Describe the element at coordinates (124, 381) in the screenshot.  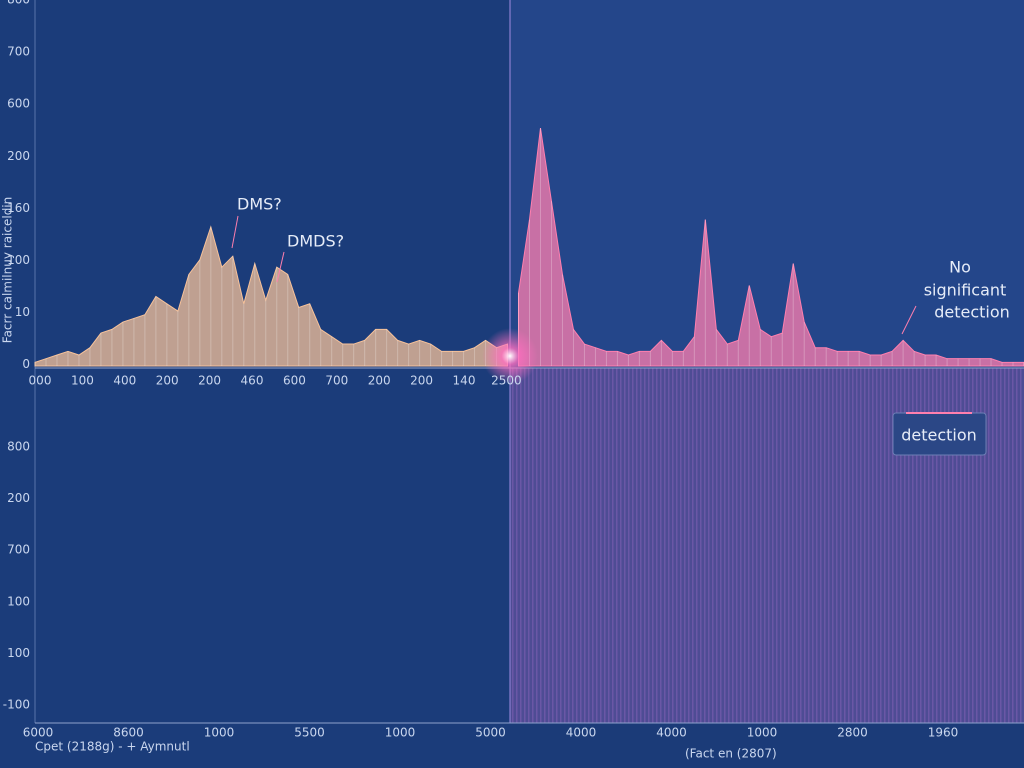
I see `x-tick-label: 400` at that location.